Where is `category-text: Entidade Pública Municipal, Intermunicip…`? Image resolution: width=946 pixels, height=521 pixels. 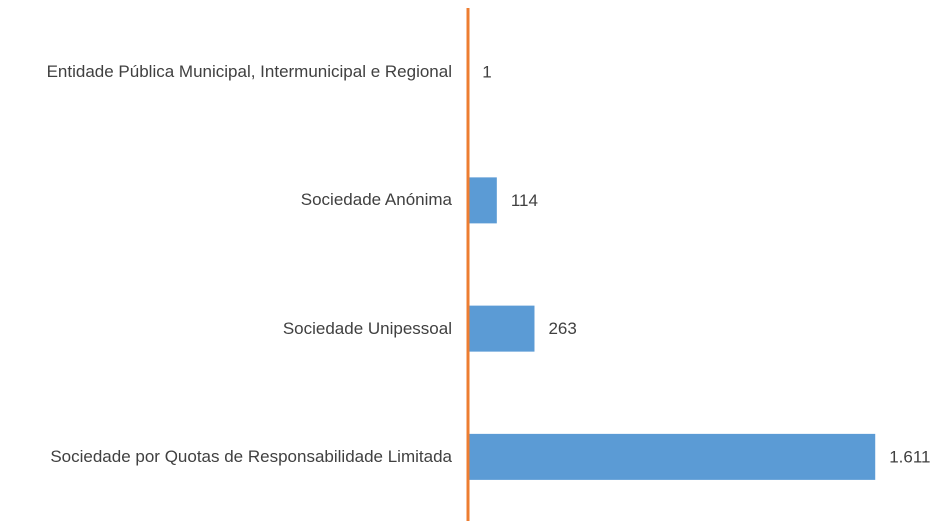
category-text: Entidade Pública Municipal, Intermunicip… is located at coordinates (249, 72).